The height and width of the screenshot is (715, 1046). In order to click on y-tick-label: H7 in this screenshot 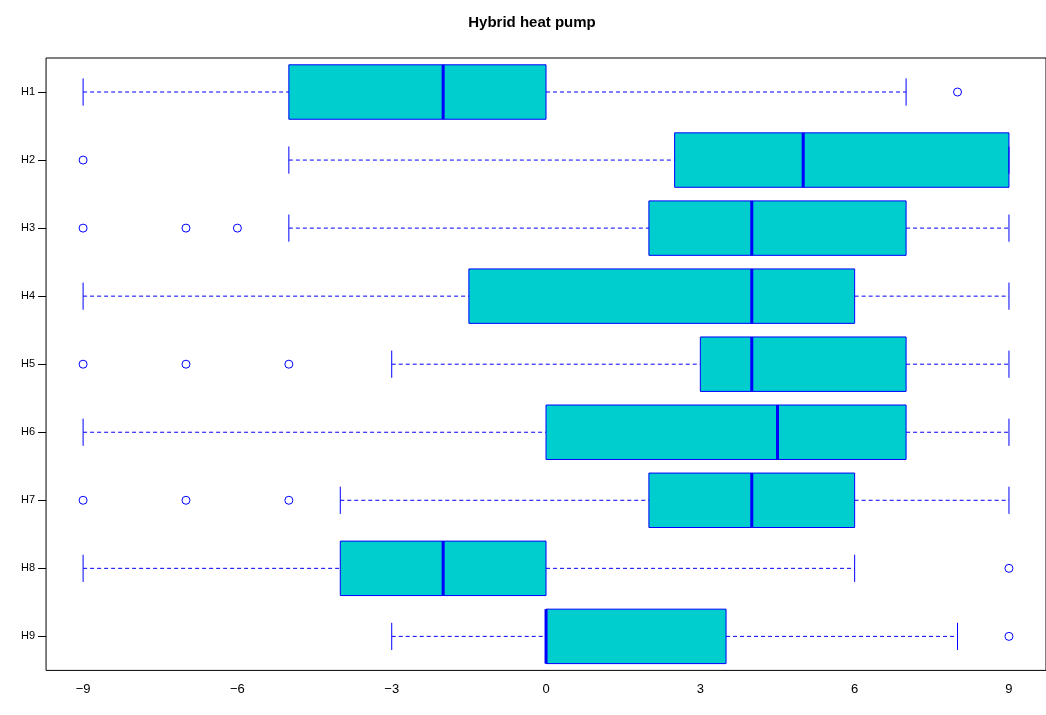, I will do `click(28, 499)`.